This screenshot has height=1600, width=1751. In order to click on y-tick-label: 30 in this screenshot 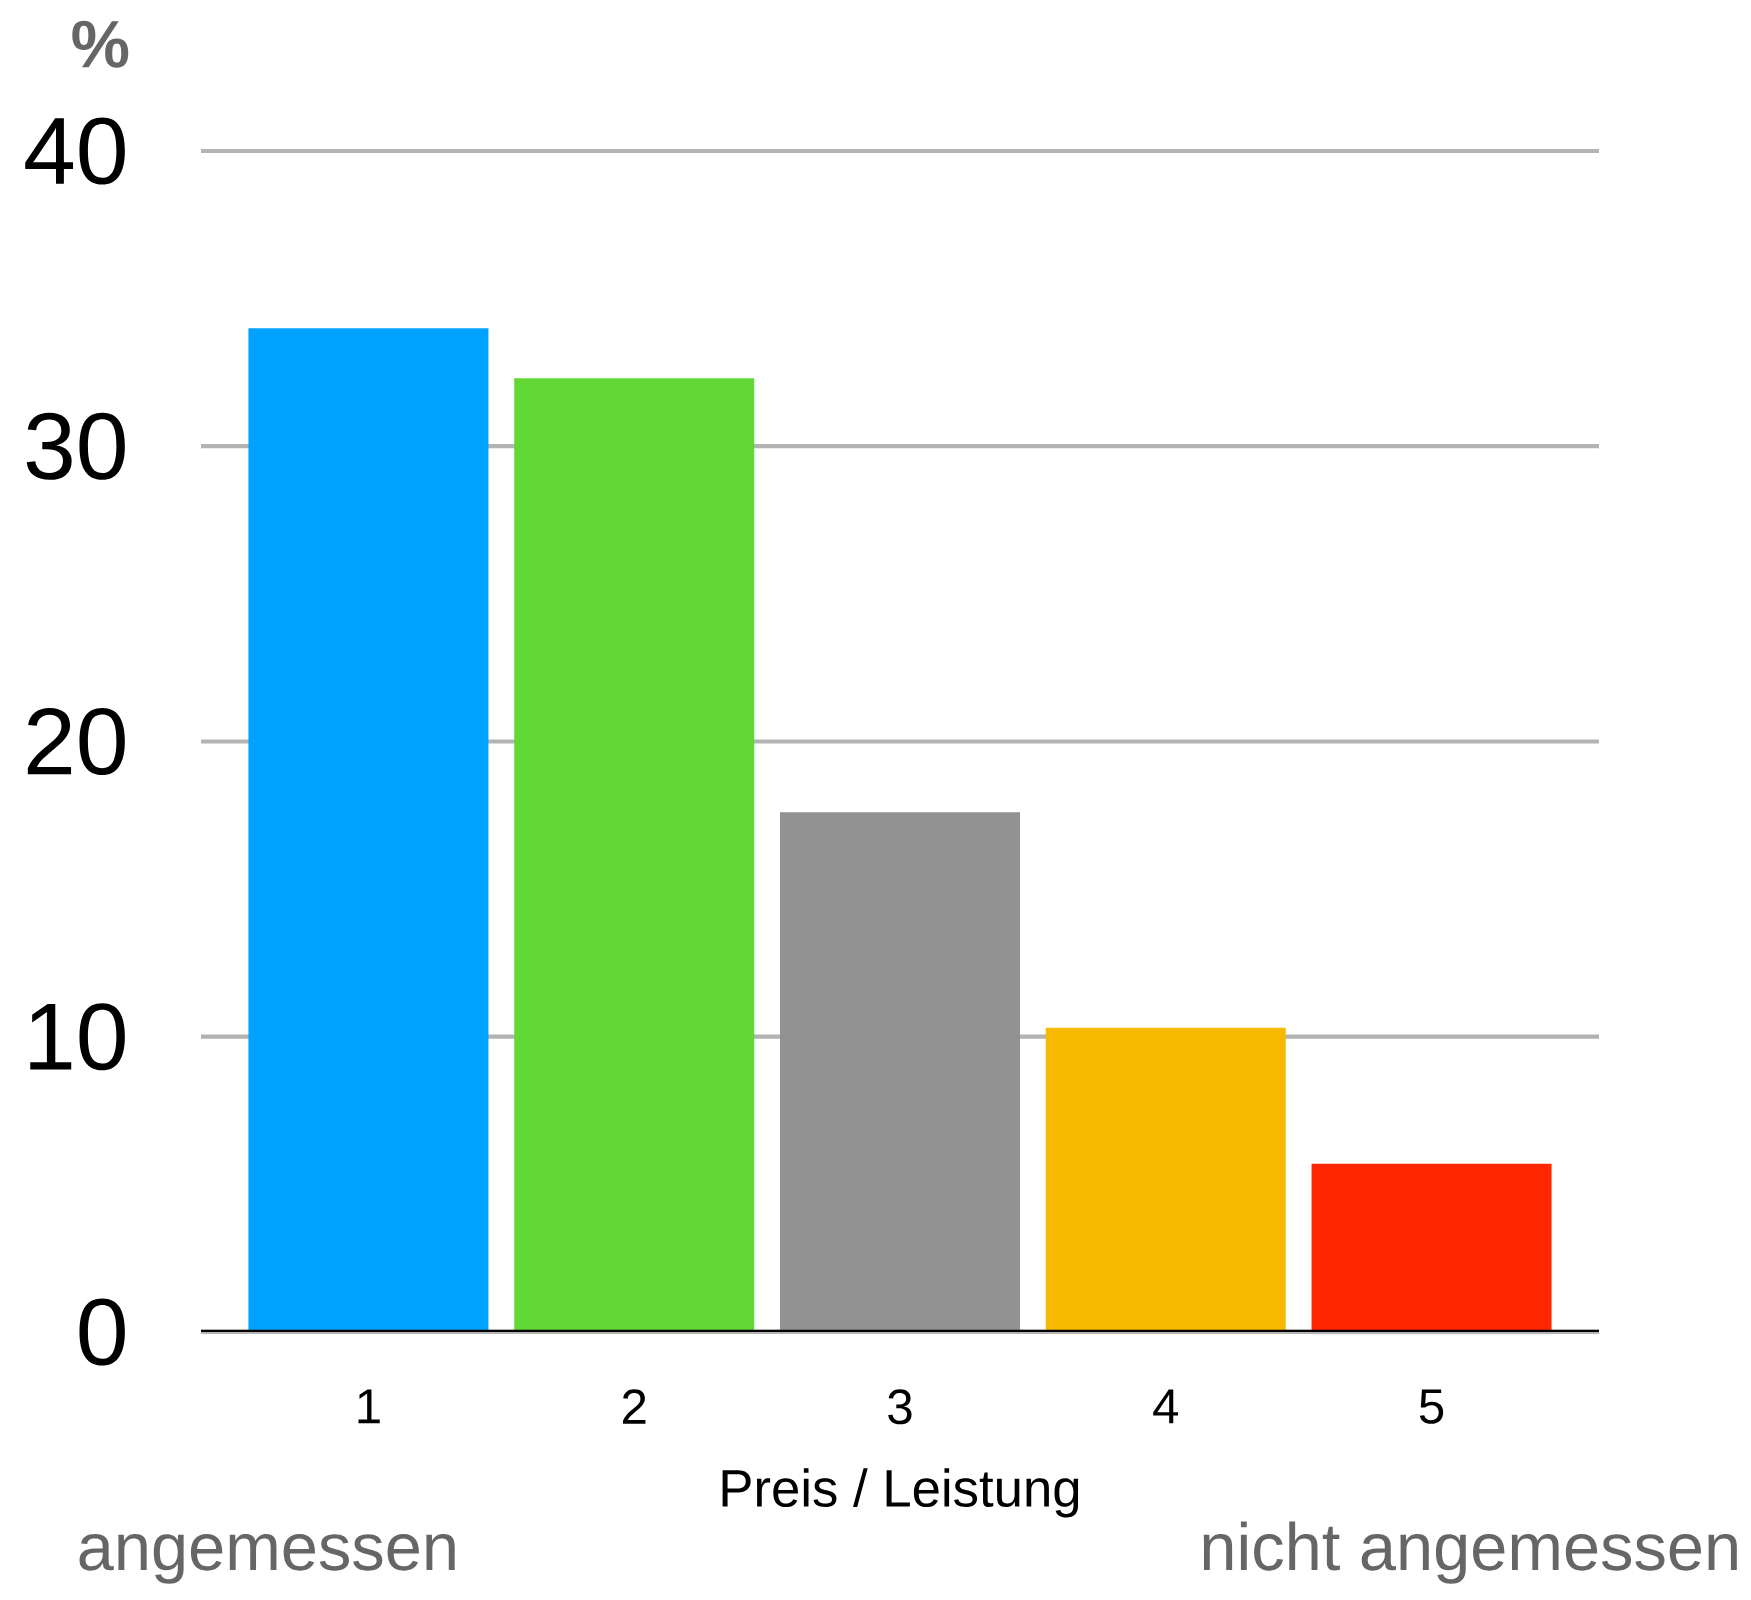, I will do `click(75, 446)`.